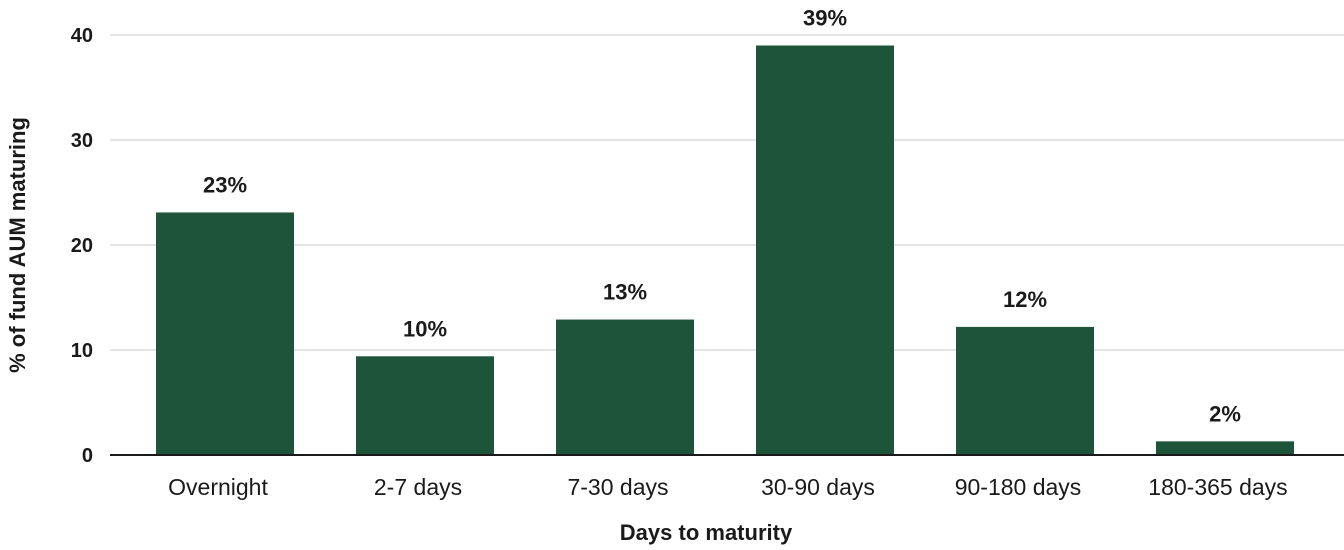 Image resolution: width=1344 pixels, height=550 pixels. Describe the element at coordinates (418, 487) in the screenshot. I see `x-tick-label: 2-7 days` at that location.